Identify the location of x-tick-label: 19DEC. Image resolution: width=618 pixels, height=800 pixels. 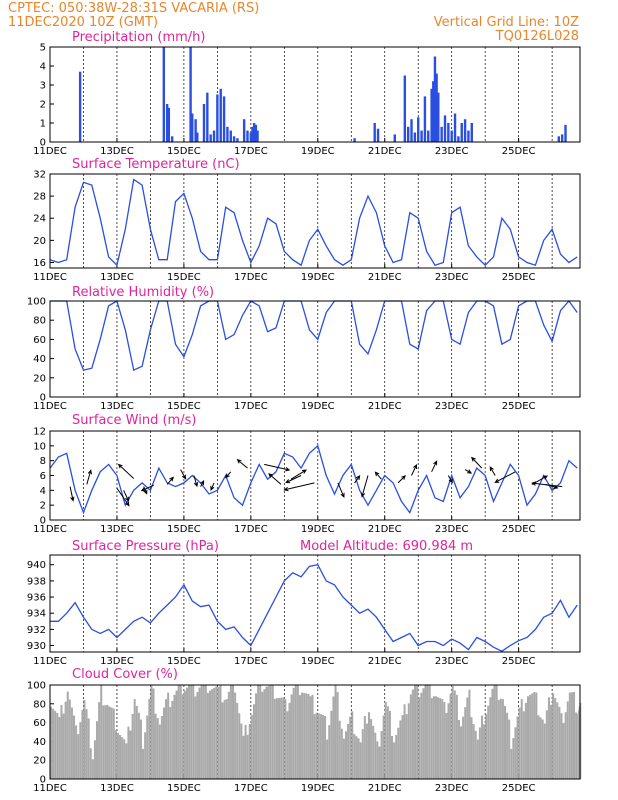
(318, 151).